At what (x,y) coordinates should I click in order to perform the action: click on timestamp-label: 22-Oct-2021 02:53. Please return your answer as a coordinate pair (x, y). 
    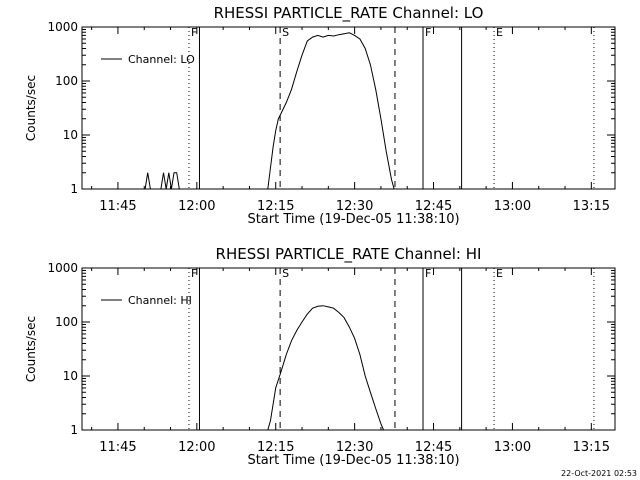
    Looking at the image, I should click on (599, 473).